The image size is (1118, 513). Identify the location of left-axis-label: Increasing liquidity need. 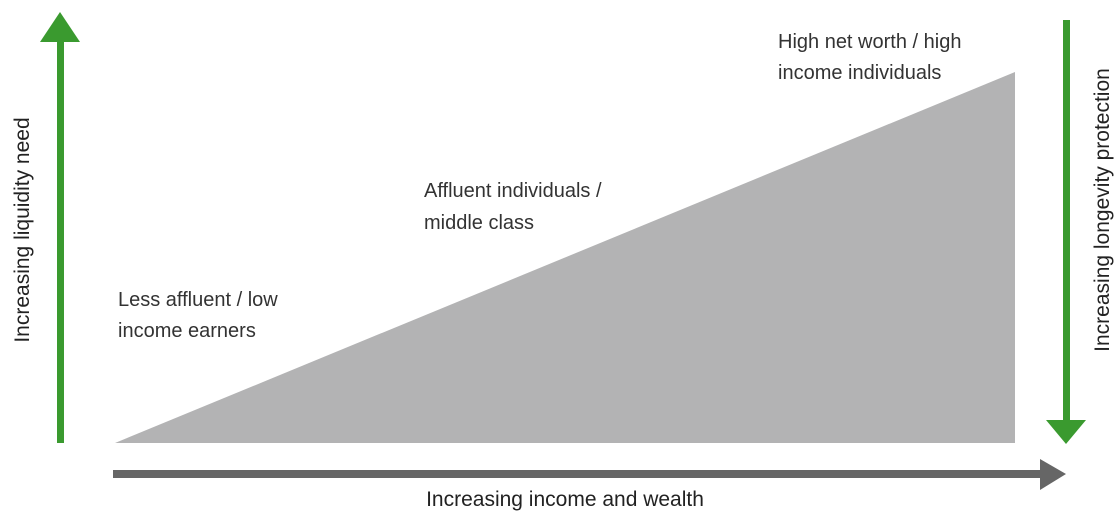
(22, 229).